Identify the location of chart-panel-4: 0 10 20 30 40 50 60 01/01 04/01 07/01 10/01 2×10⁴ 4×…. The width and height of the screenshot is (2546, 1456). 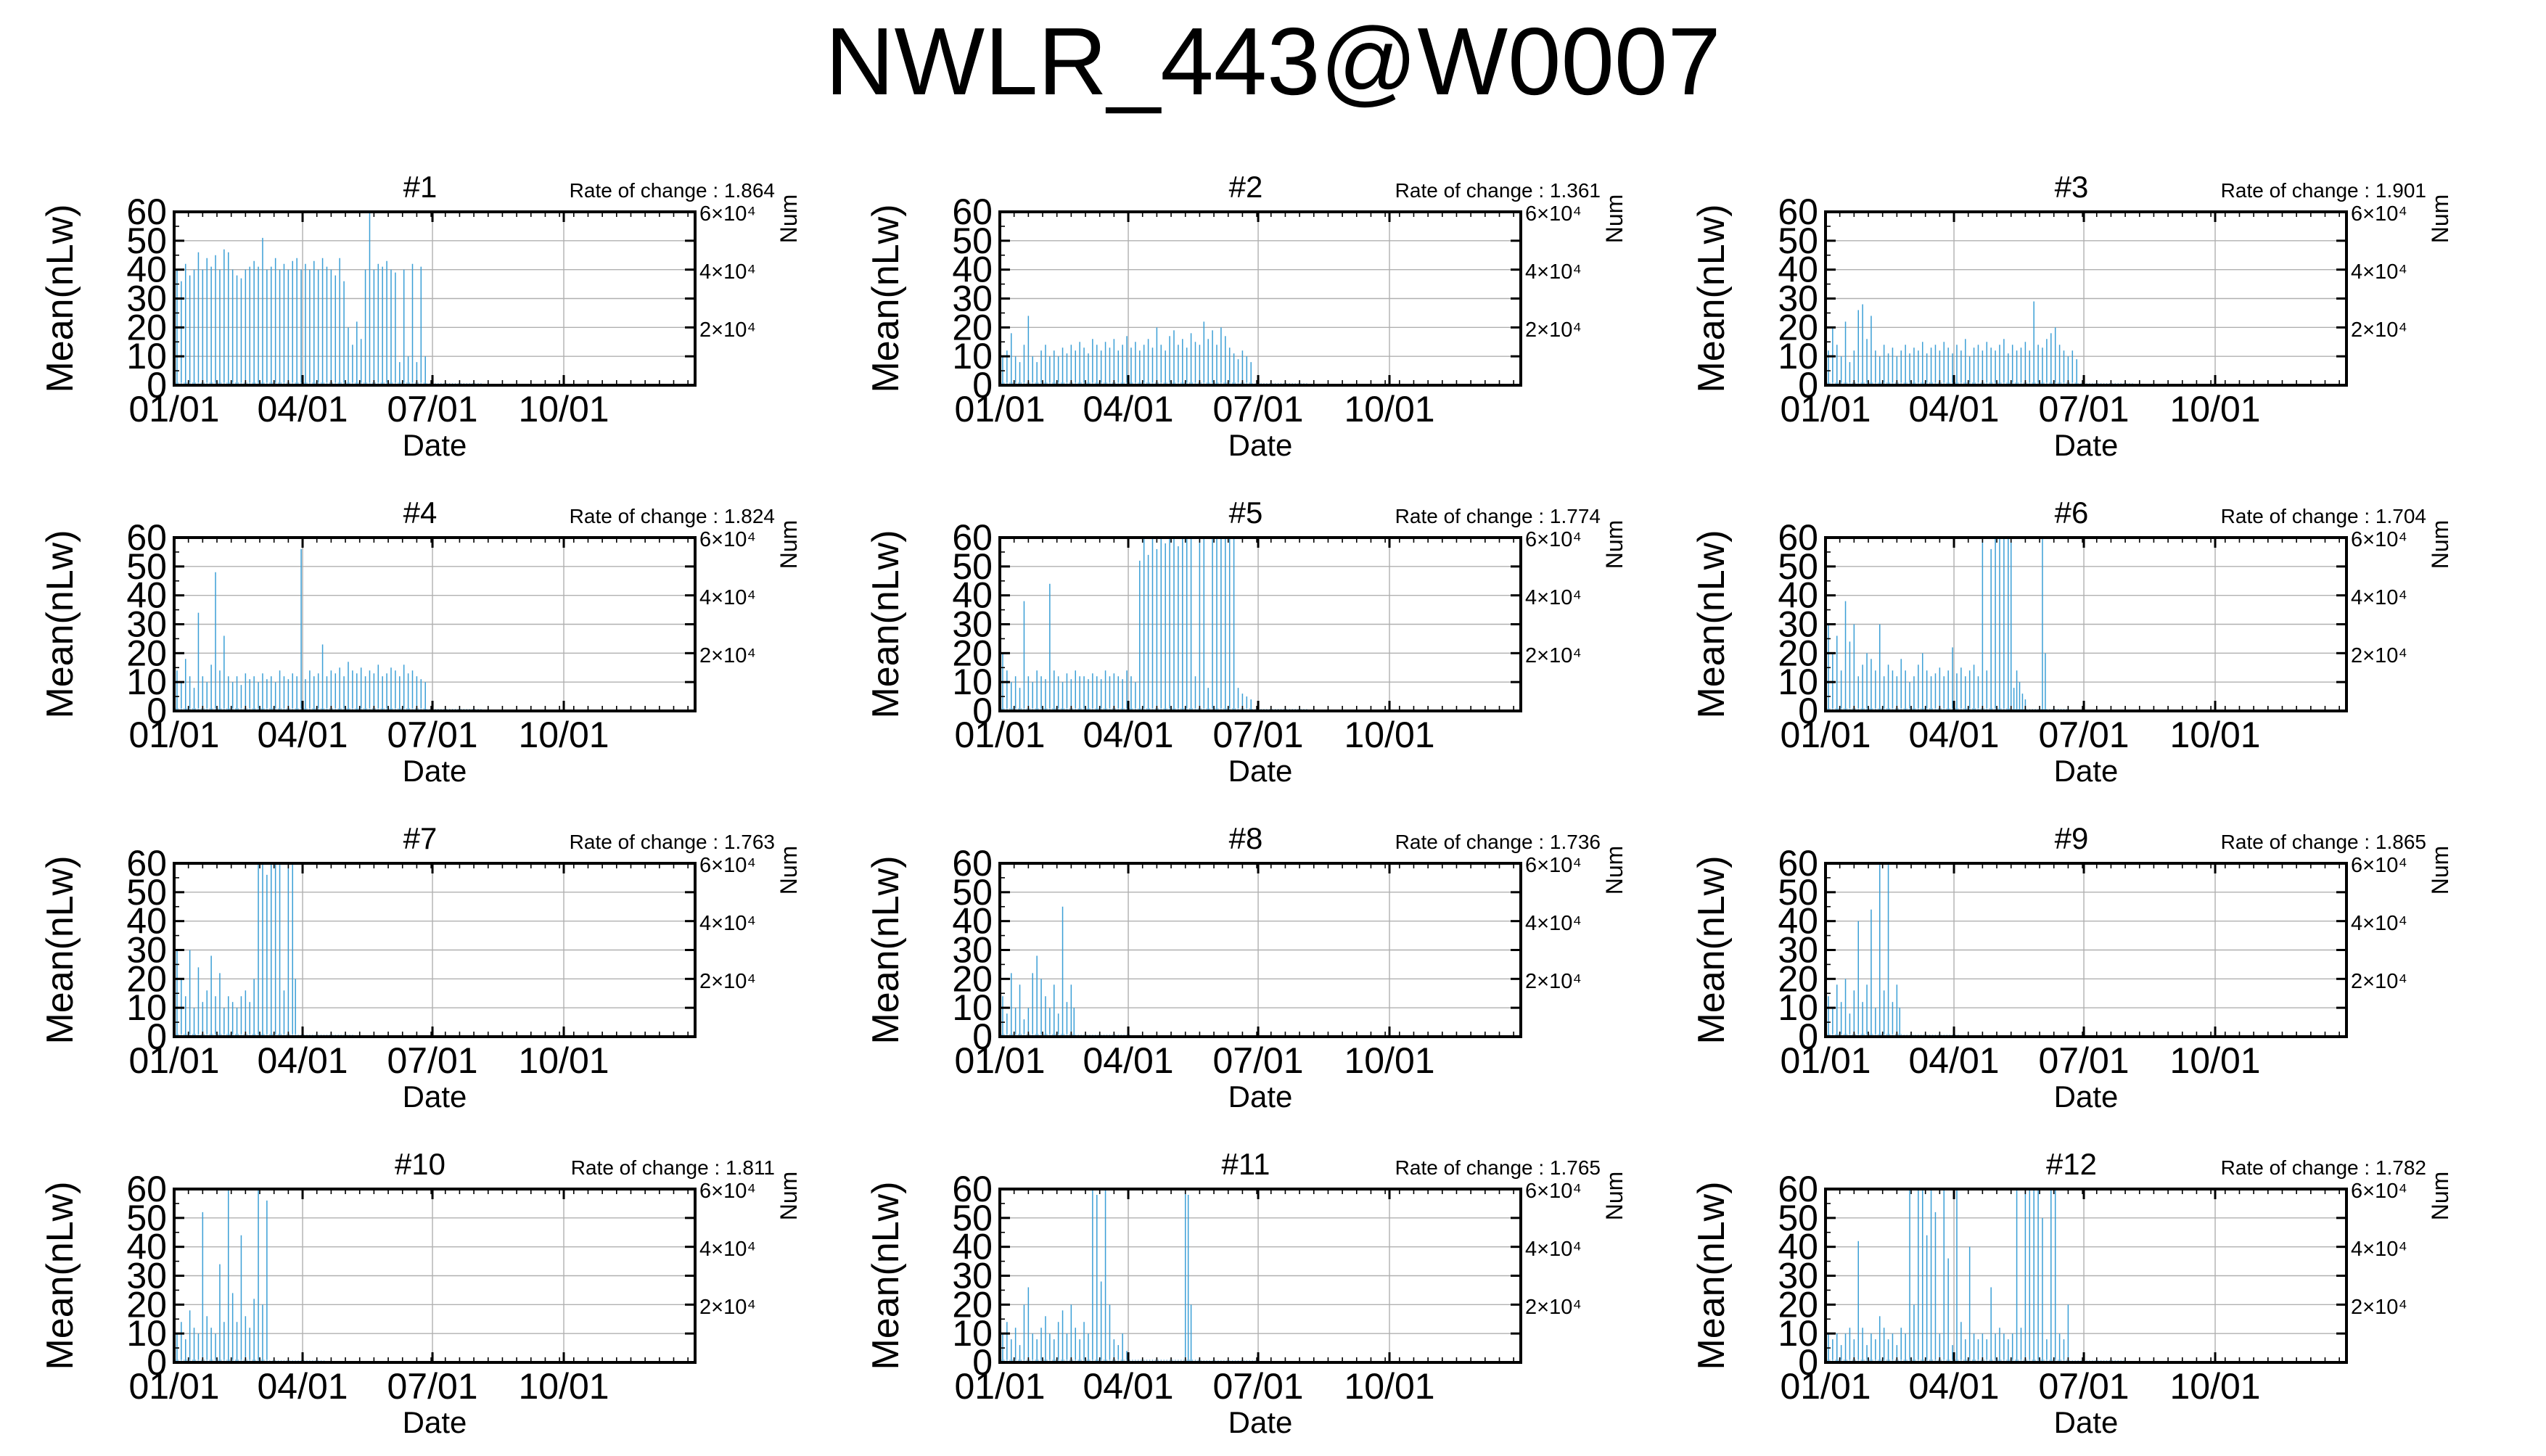
(413, 645).